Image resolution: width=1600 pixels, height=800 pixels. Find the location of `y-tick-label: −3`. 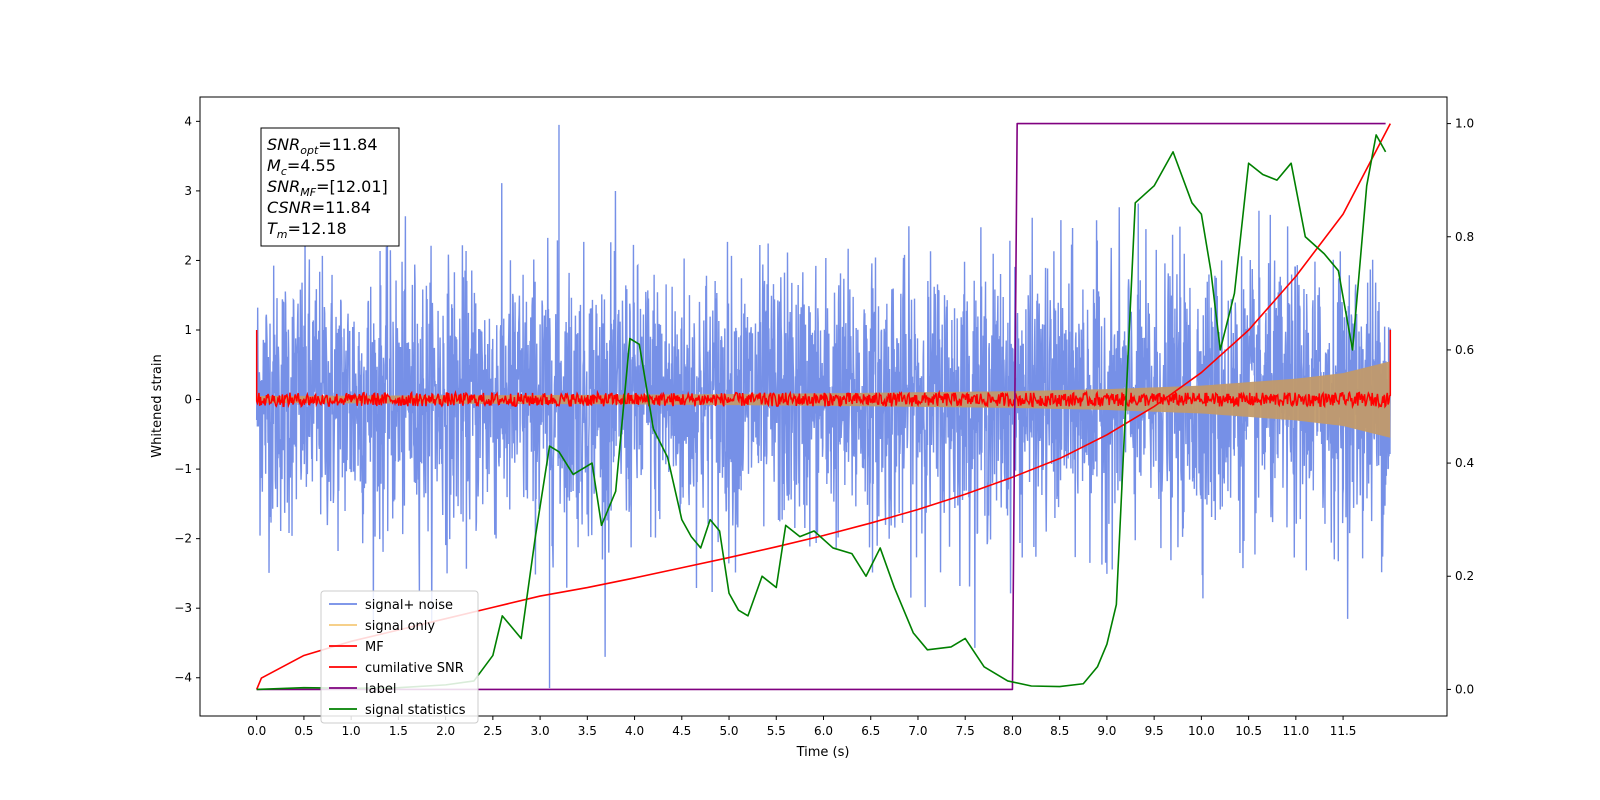

y-tick-label: −3 is located at coordinates (183, 608).